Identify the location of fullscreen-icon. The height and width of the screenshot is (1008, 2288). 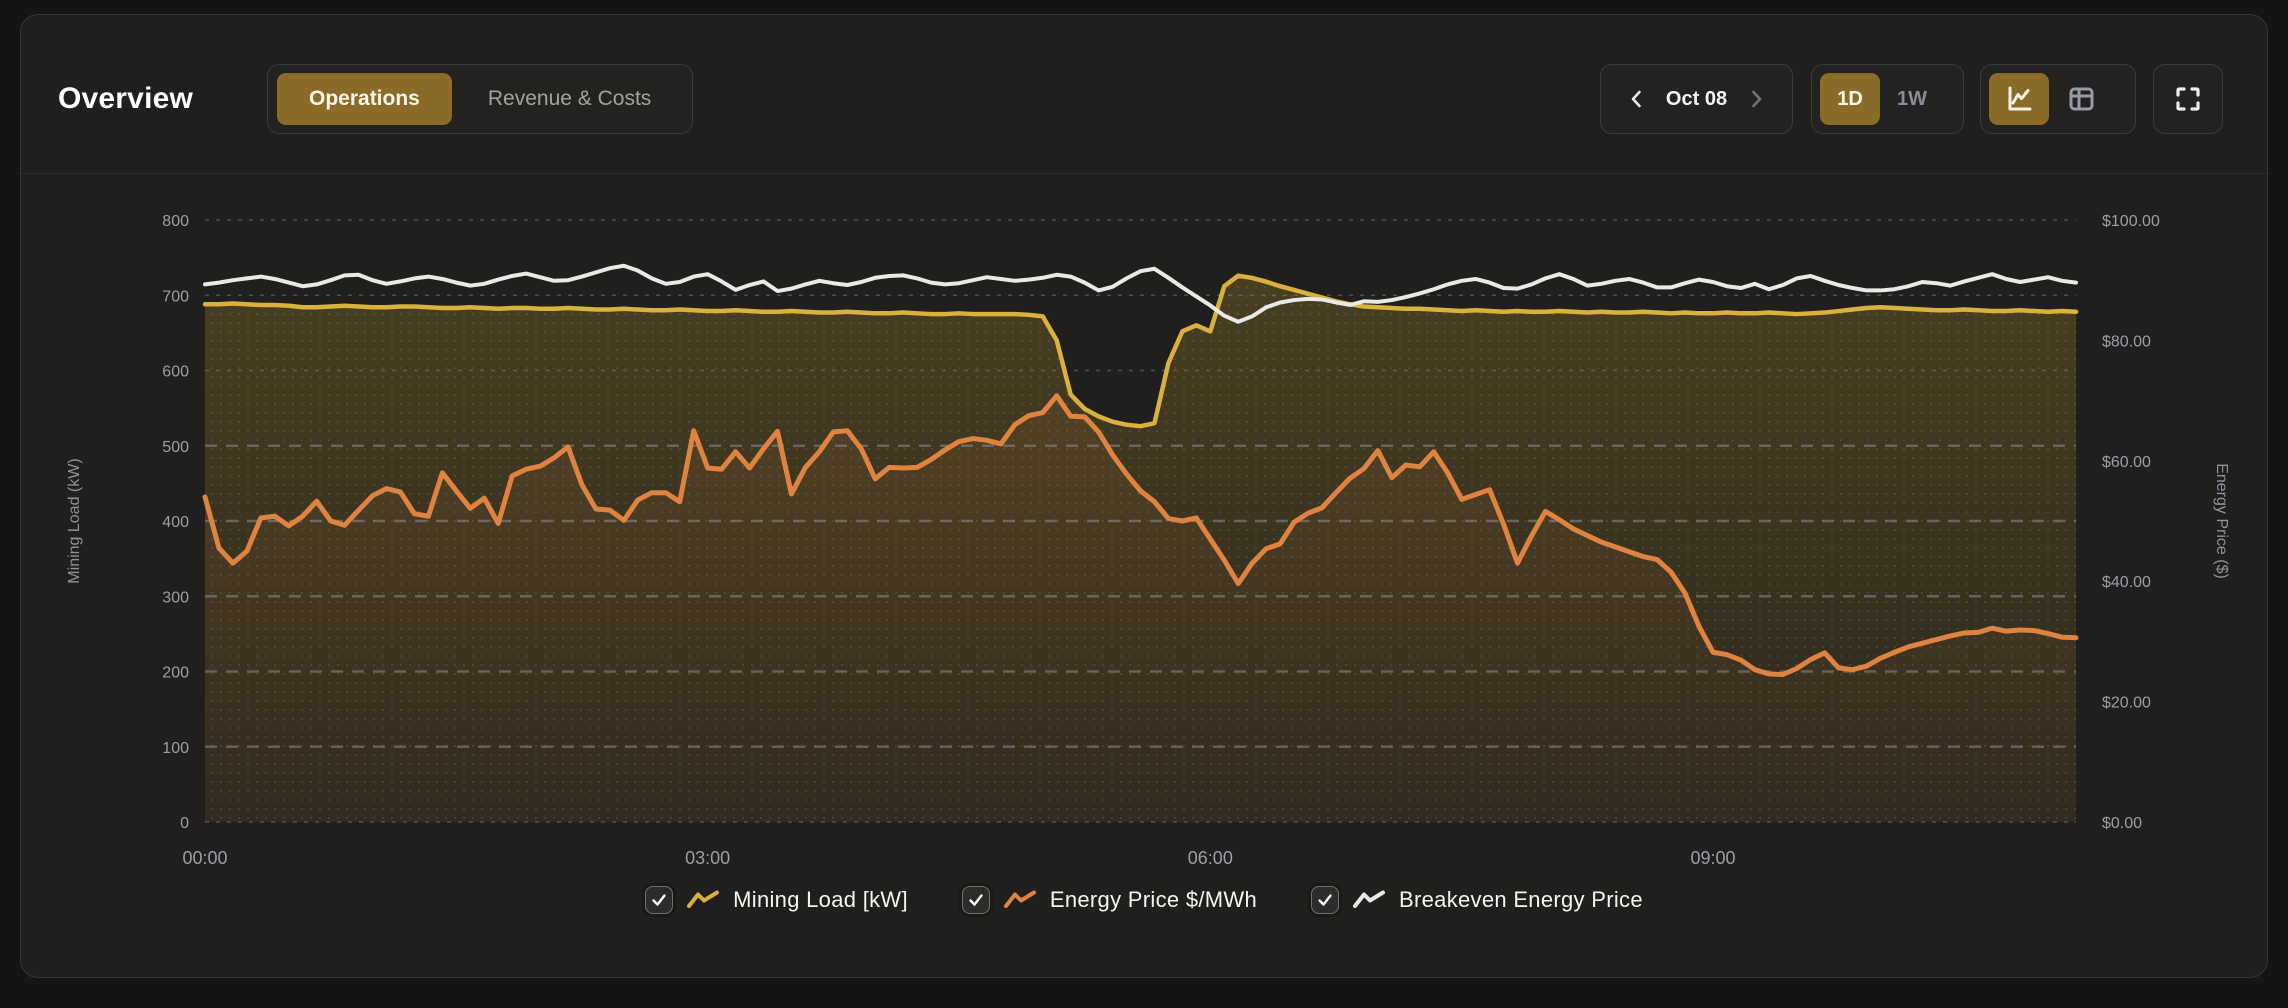
(2188, 99).